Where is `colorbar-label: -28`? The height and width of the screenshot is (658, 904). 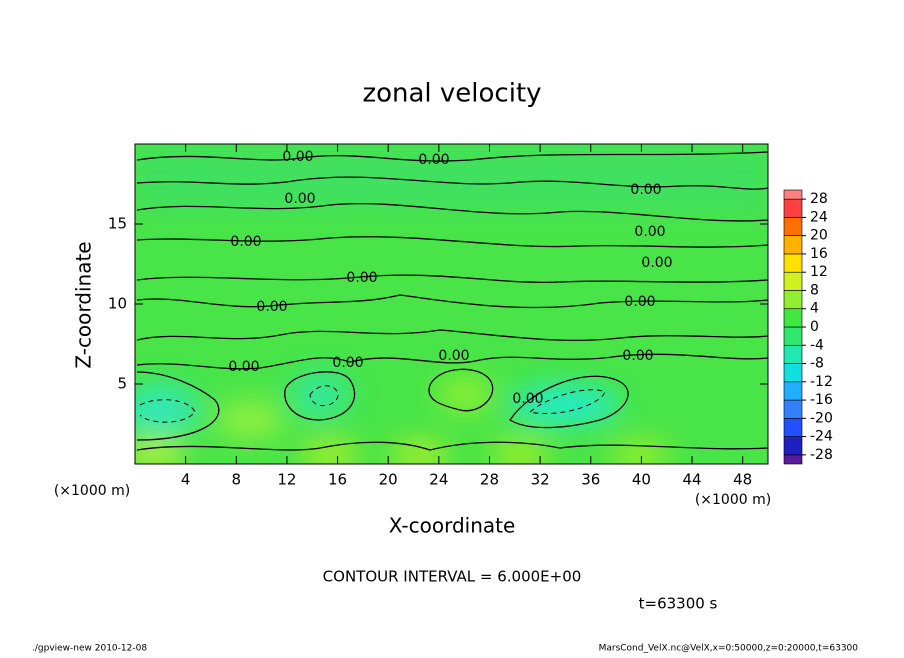 colorbar-label: -28 is located at coordinates (821, 455).